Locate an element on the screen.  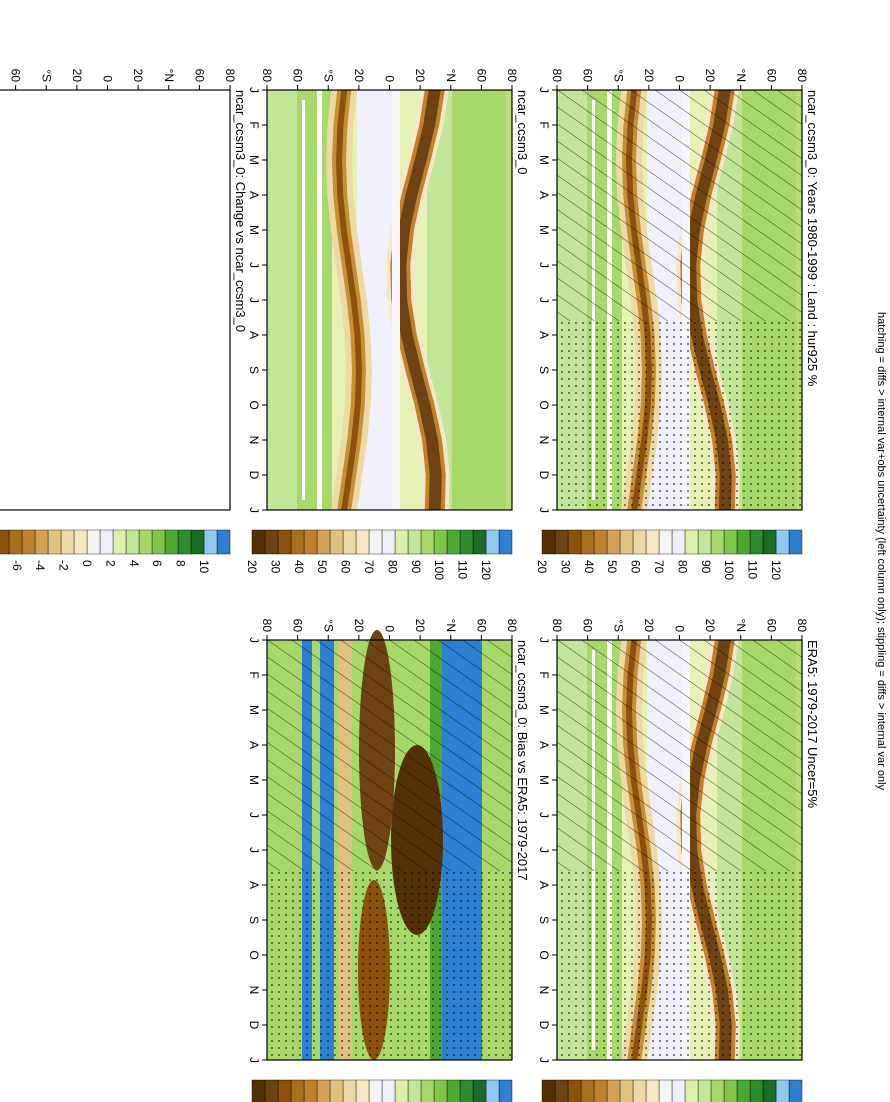
contour-north-core is located at coordinates (418, 300).